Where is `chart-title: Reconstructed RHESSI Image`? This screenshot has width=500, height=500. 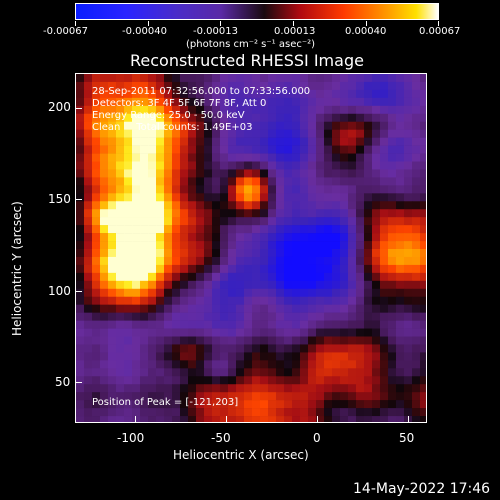
chart-title: Reconstructed RHESSI Image is located at coordinates (247, 60).